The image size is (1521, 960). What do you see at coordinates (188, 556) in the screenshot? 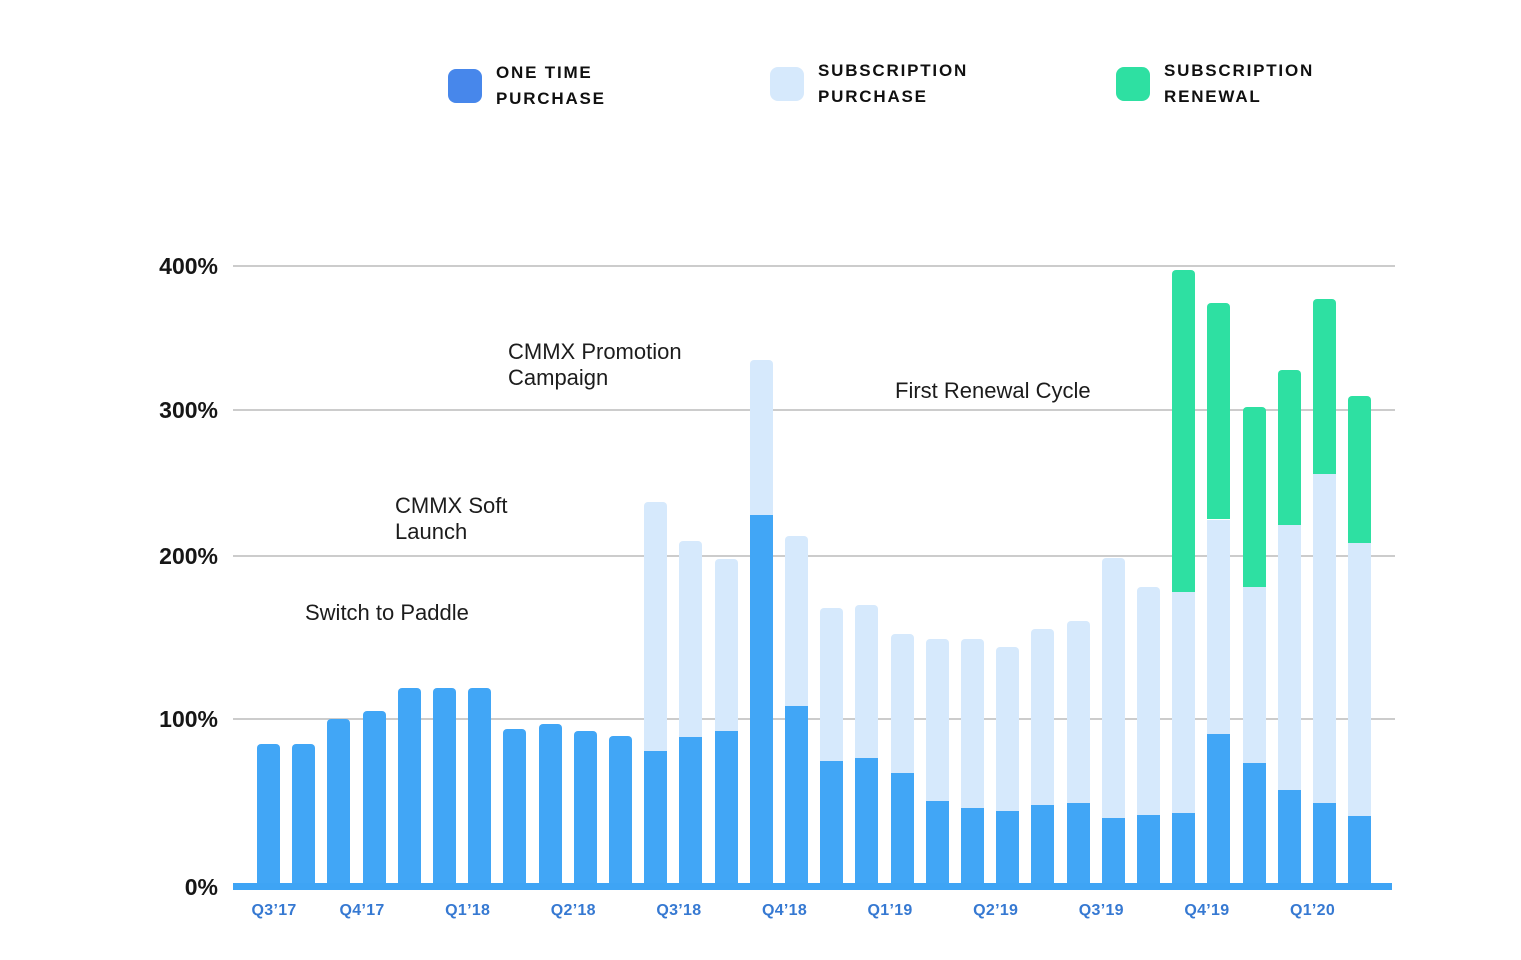
I see `y-axis-label-200: 200%` at bounding box center [188, 556].